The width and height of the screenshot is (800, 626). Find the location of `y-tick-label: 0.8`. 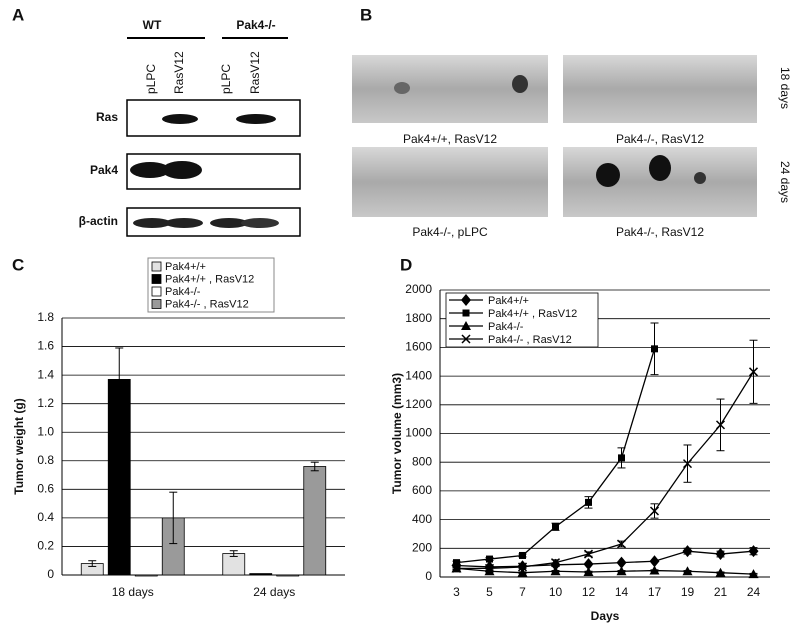

y-tick-label: 0.8 is located at coordinates (45, 460).